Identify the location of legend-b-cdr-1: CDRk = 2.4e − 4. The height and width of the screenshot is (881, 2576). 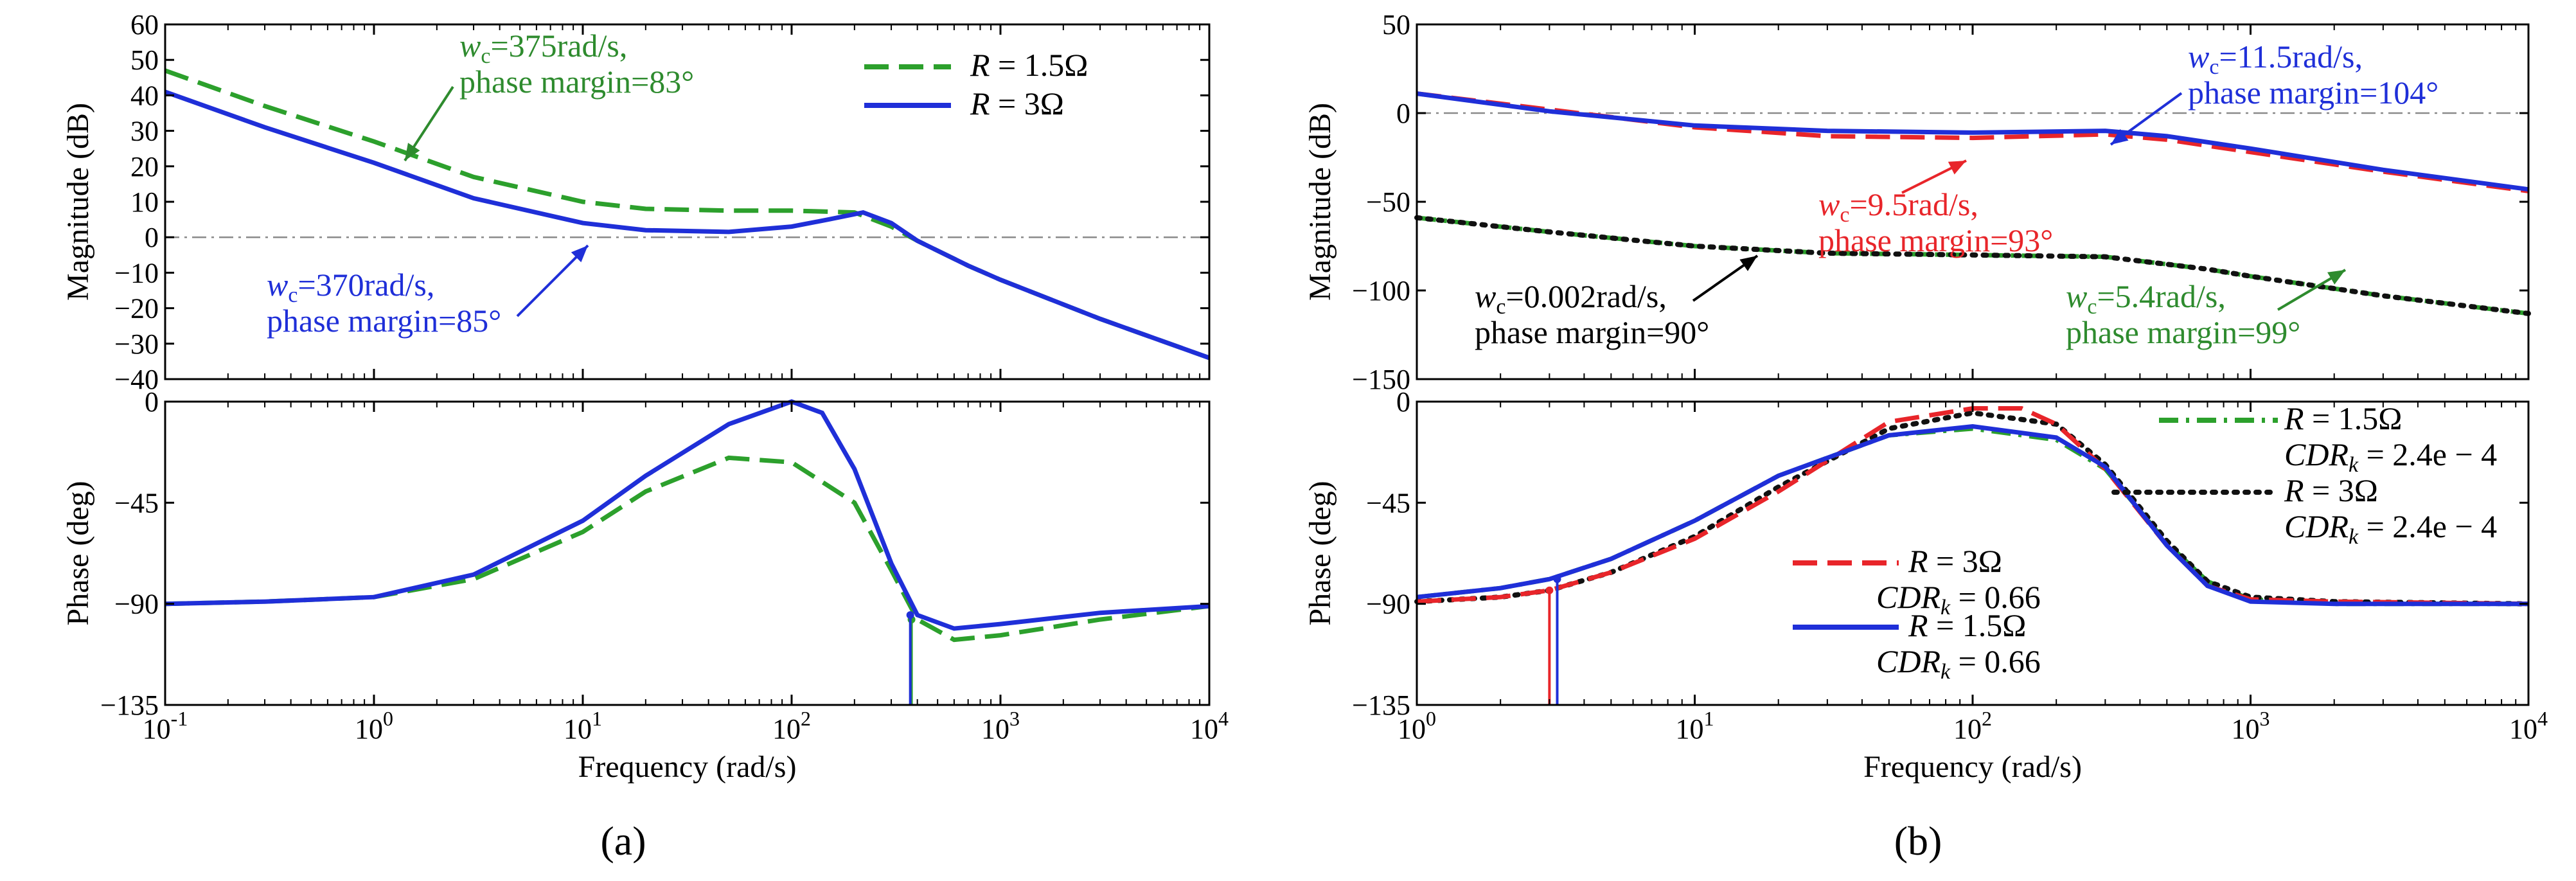
(2390, 528).